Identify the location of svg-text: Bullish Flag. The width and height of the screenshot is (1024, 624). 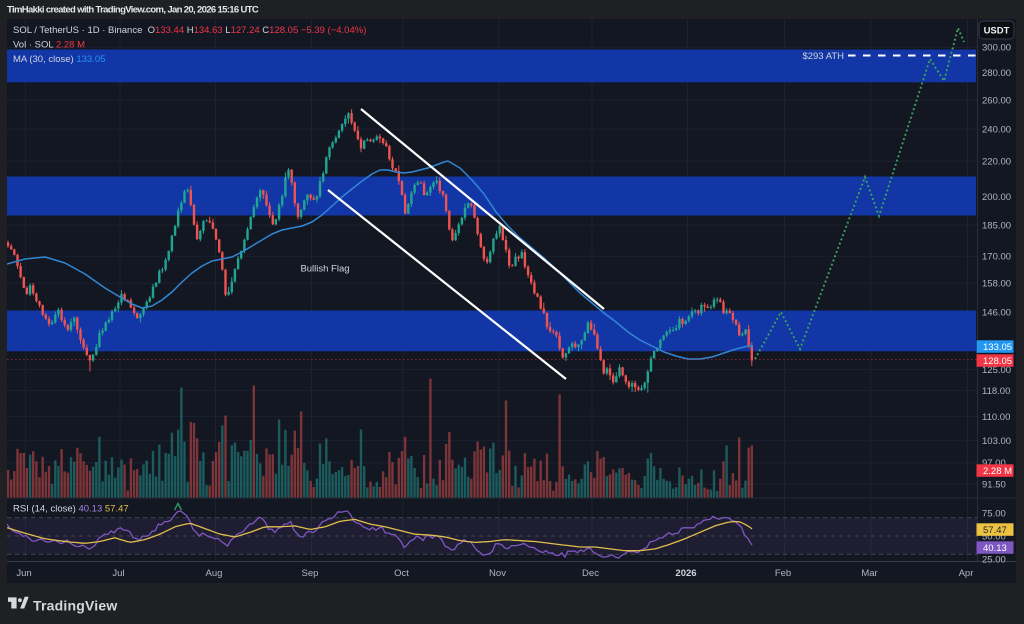
(324, 269).